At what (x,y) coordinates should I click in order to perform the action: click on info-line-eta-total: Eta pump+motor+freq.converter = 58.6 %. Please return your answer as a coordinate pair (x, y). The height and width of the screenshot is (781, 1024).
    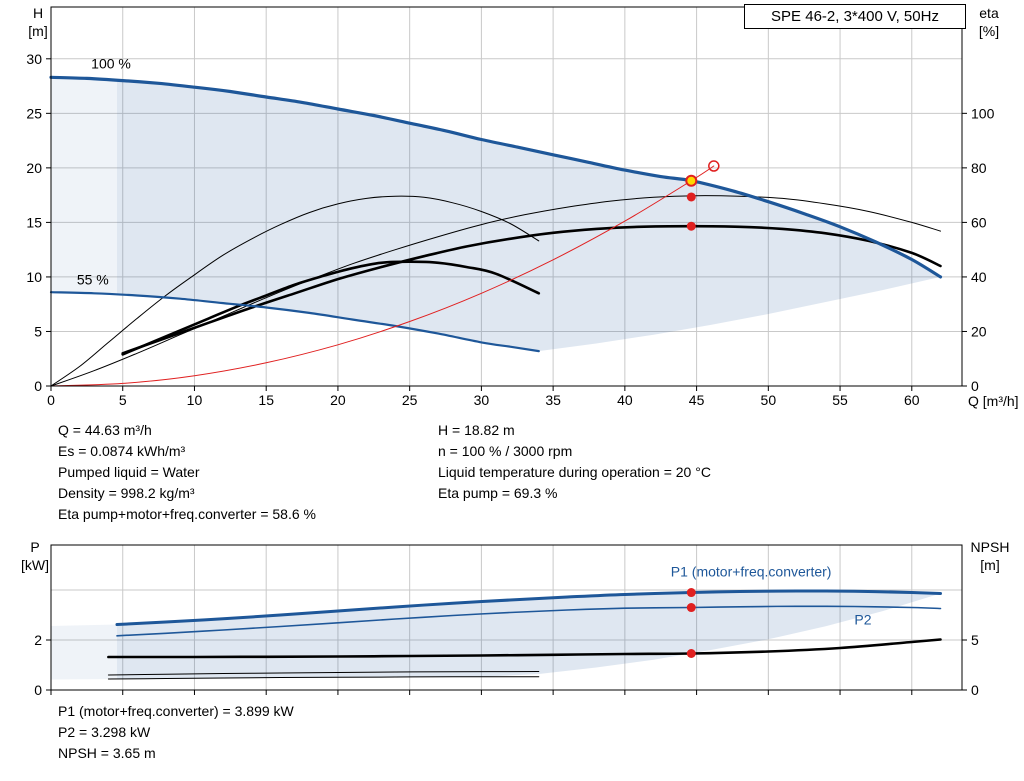
    Looking at the image, I should click on (187, 514).